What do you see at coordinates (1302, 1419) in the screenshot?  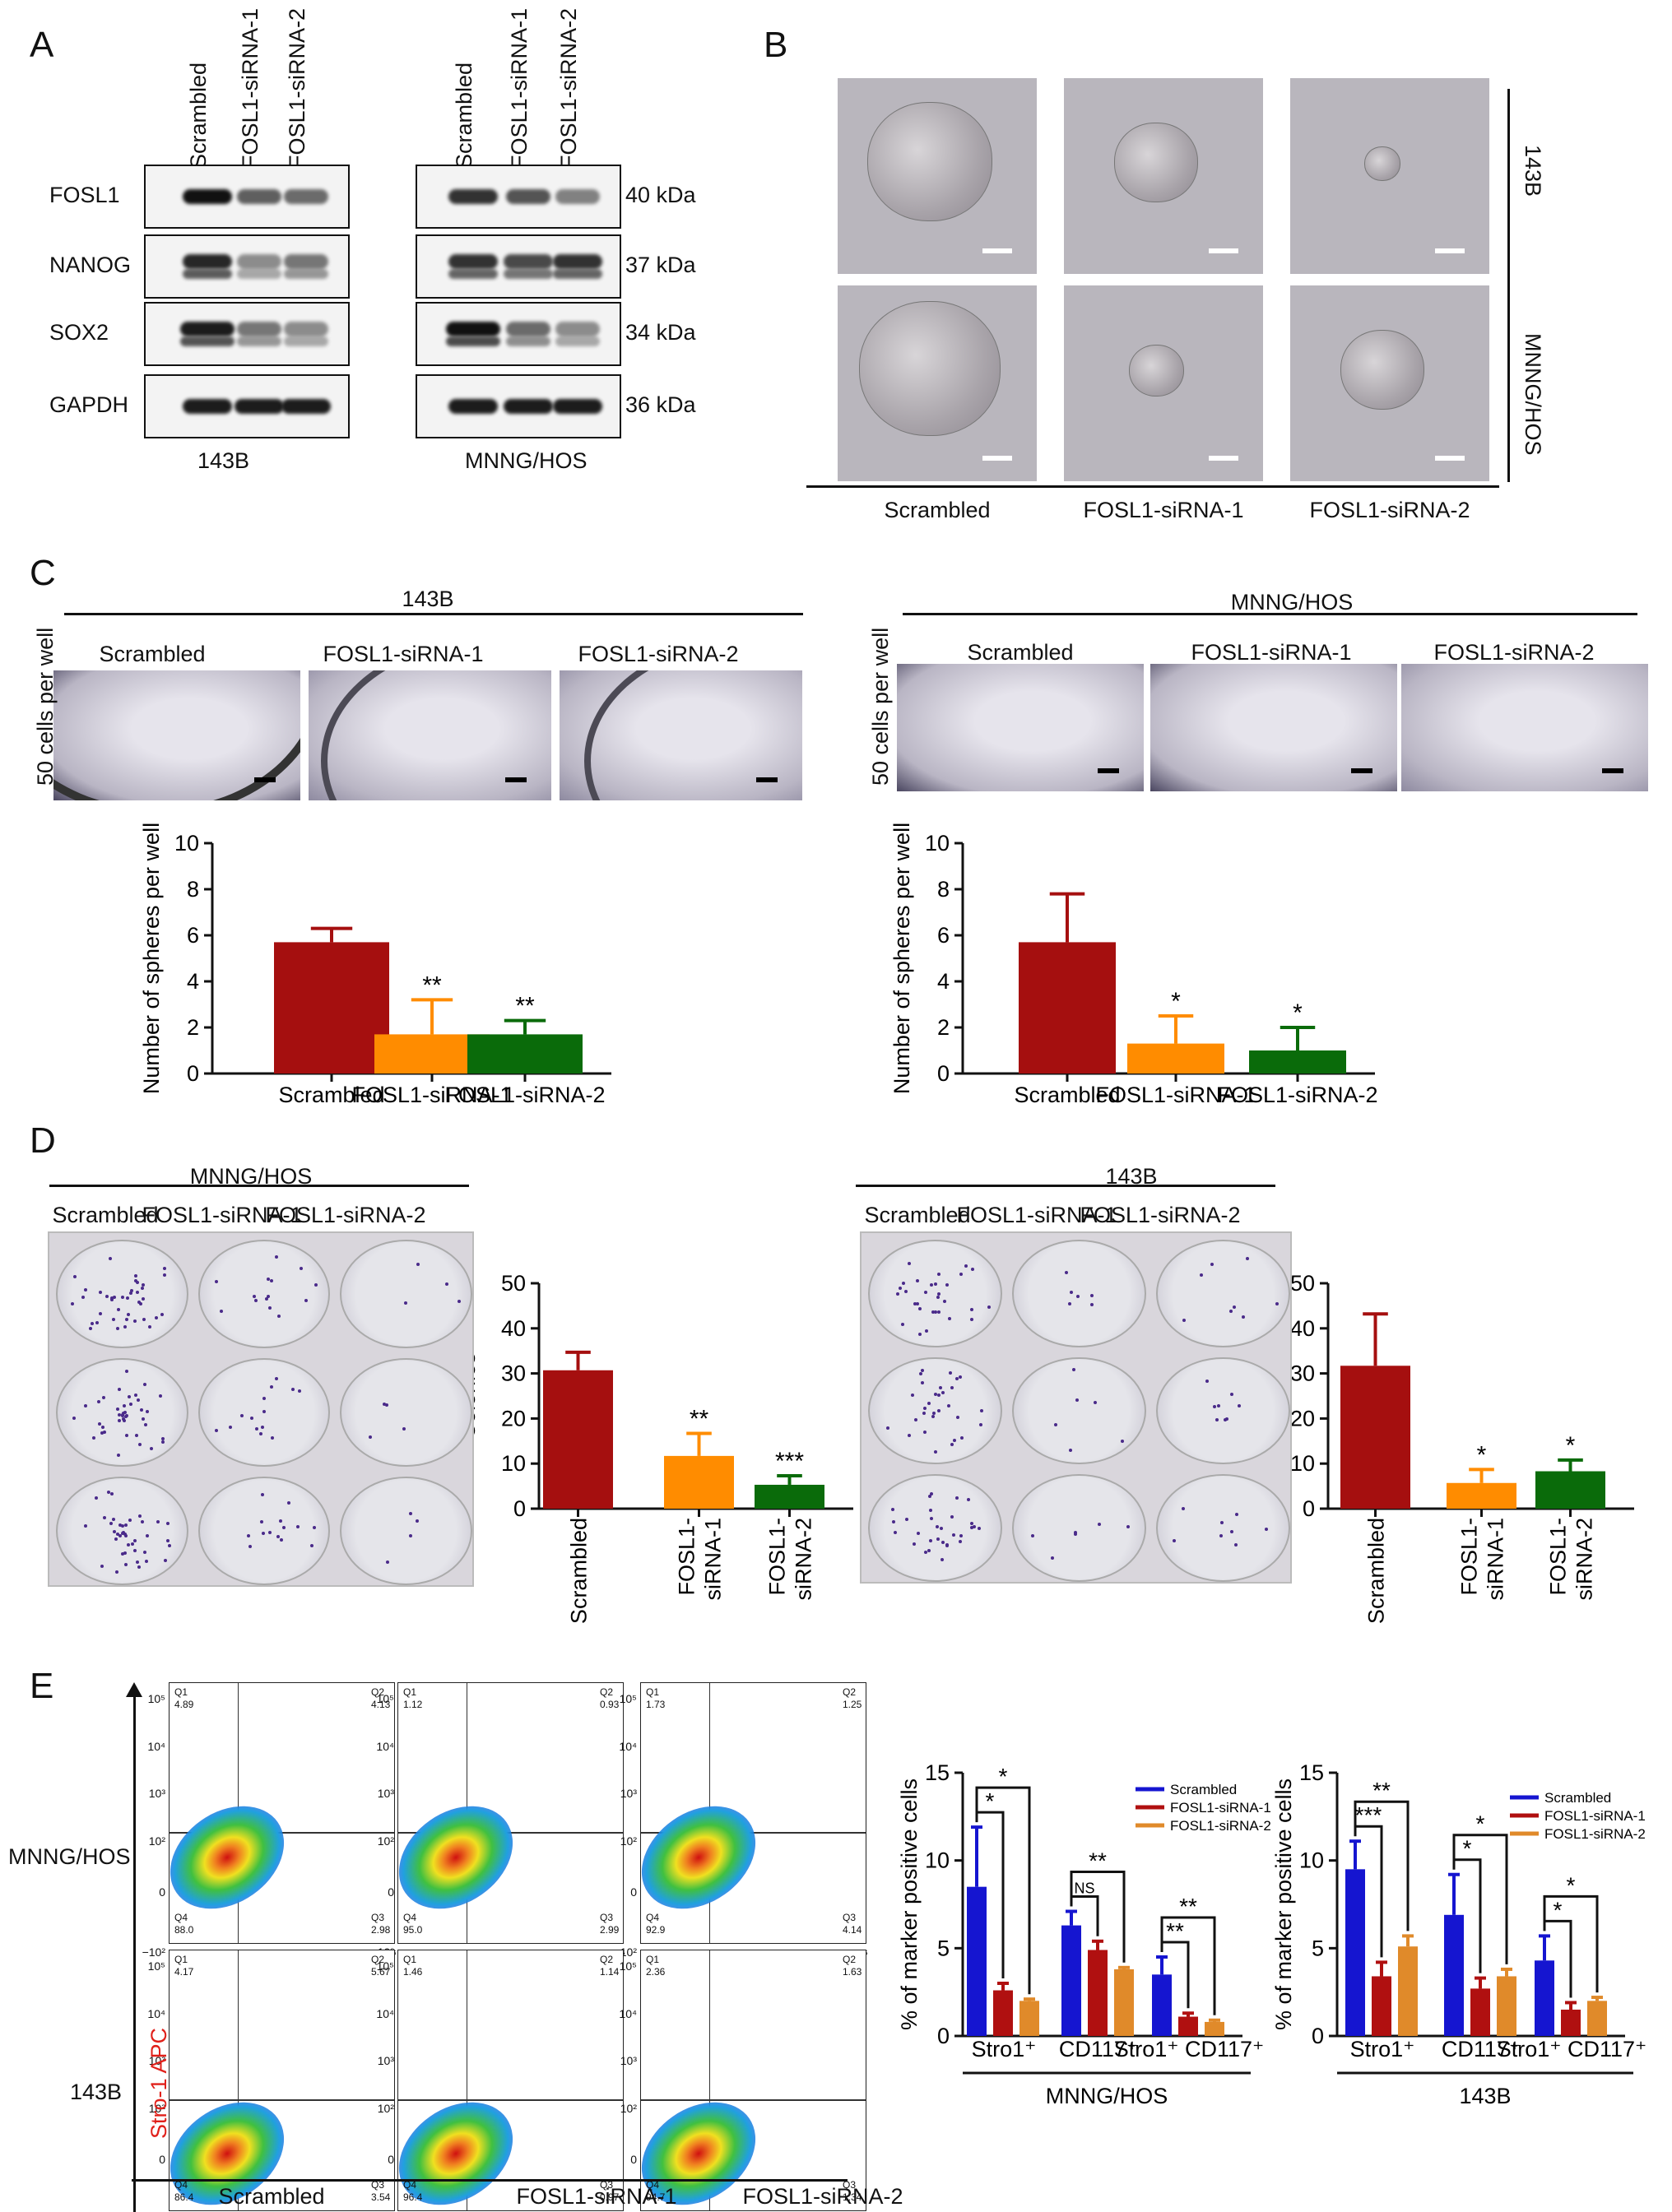 I see `y-tick-label: 20` at bounding box center [1302, 1419].